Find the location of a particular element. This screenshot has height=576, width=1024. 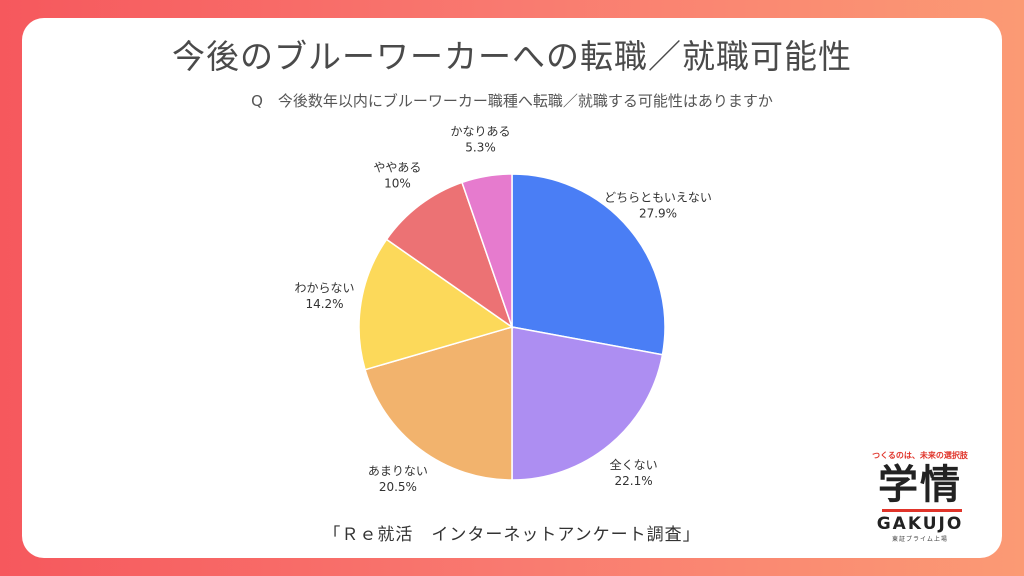

slice-value-2: 20.5% is located at coordinates (398, 487).